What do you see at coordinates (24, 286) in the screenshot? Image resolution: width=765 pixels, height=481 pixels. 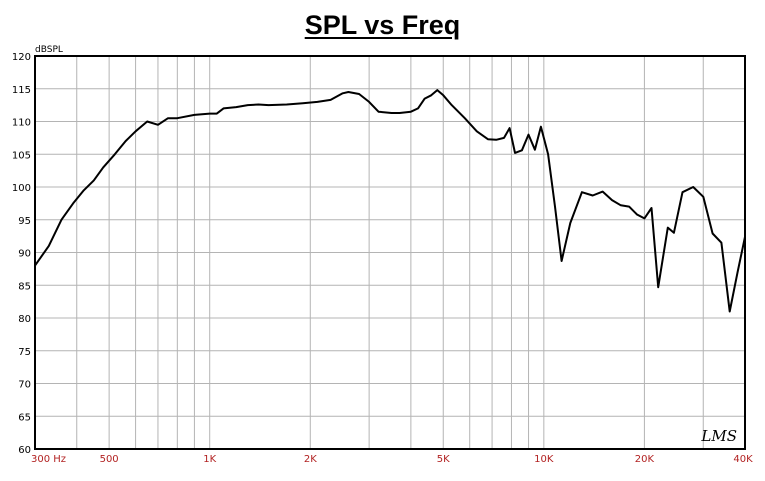 I see `y-tick-label: 85` at bounding box center [24, 286].